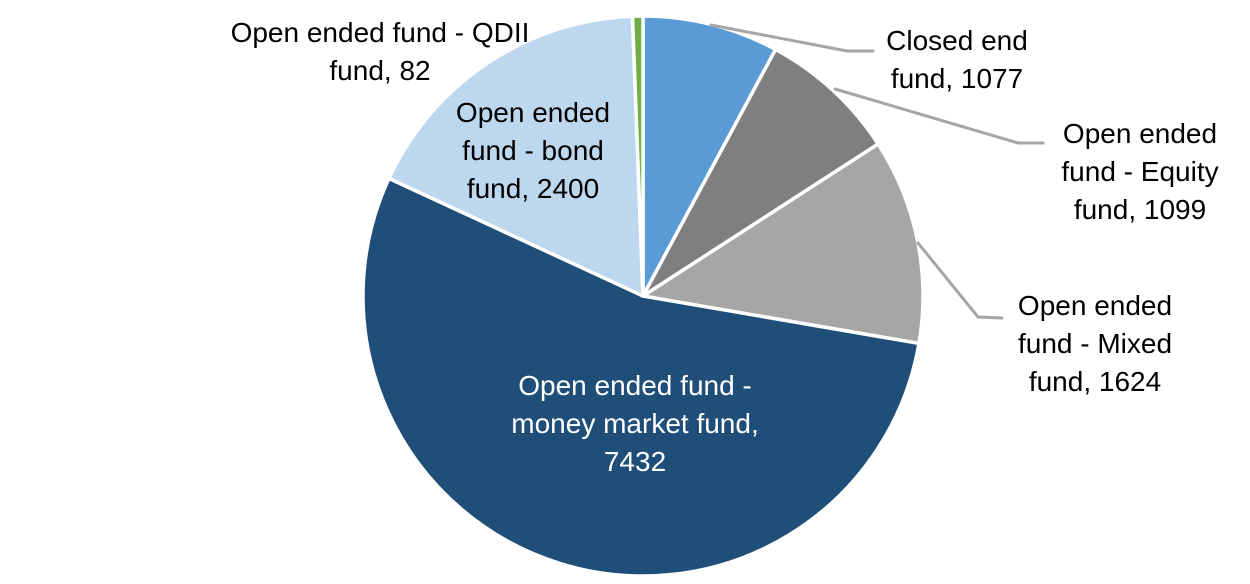 This screenshot has width=1250, height=584. Describe the element at coordinates (516, 156) in the screenshot. I see `pie-slice-bond-fund` at that location.